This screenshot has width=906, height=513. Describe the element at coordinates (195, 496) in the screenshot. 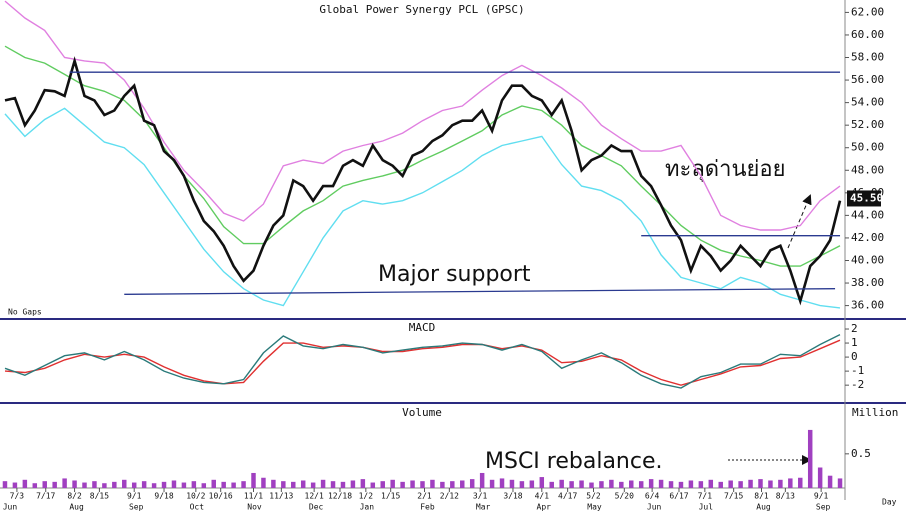

I see `x-tick-label: 10/2` at that location.